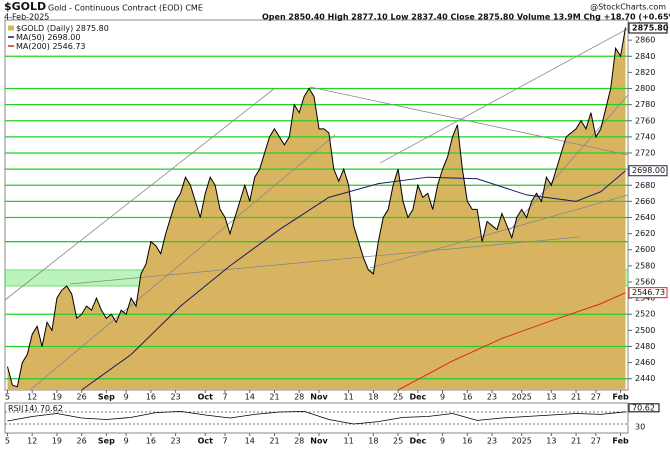 The height and width of the screenshot is (449, 670). I want to click on y-tick-label: 2760, so click(645, 120).